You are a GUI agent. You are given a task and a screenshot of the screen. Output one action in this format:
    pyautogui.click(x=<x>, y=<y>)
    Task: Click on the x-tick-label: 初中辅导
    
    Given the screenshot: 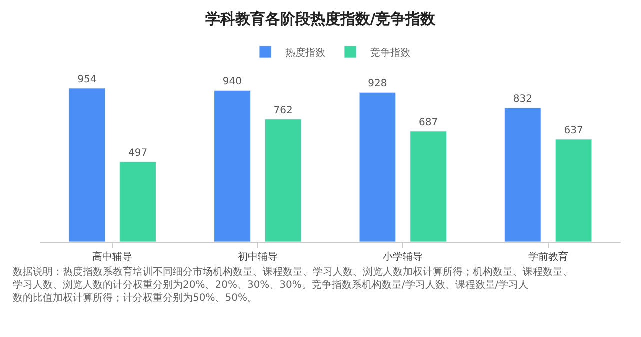 What is the action you would take?
    pyautogui.click(x=258, y=257)
    